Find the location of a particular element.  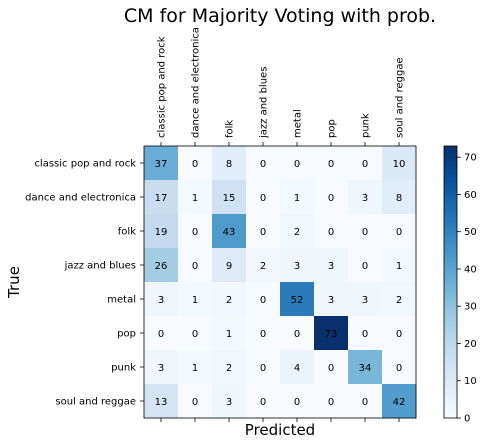

cell-value-label: 34 is located at coordinates (365, 368).